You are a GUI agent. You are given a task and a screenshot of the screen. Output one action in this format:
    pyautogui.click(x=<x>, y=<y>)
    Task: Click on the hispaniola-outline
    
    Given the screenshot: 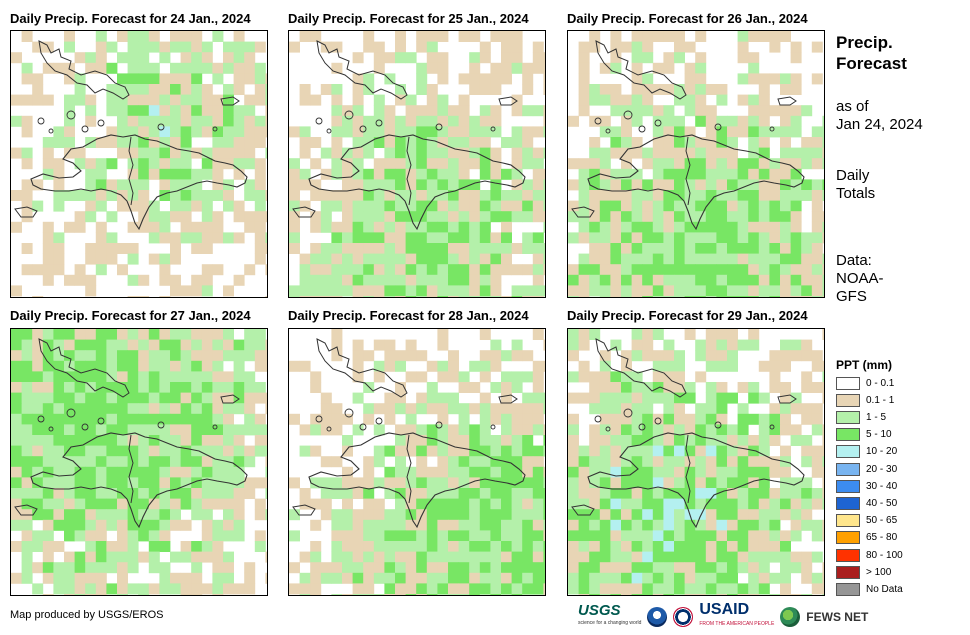 What is the action you would take?
    pyautogui.click(x=696, y=480)
    